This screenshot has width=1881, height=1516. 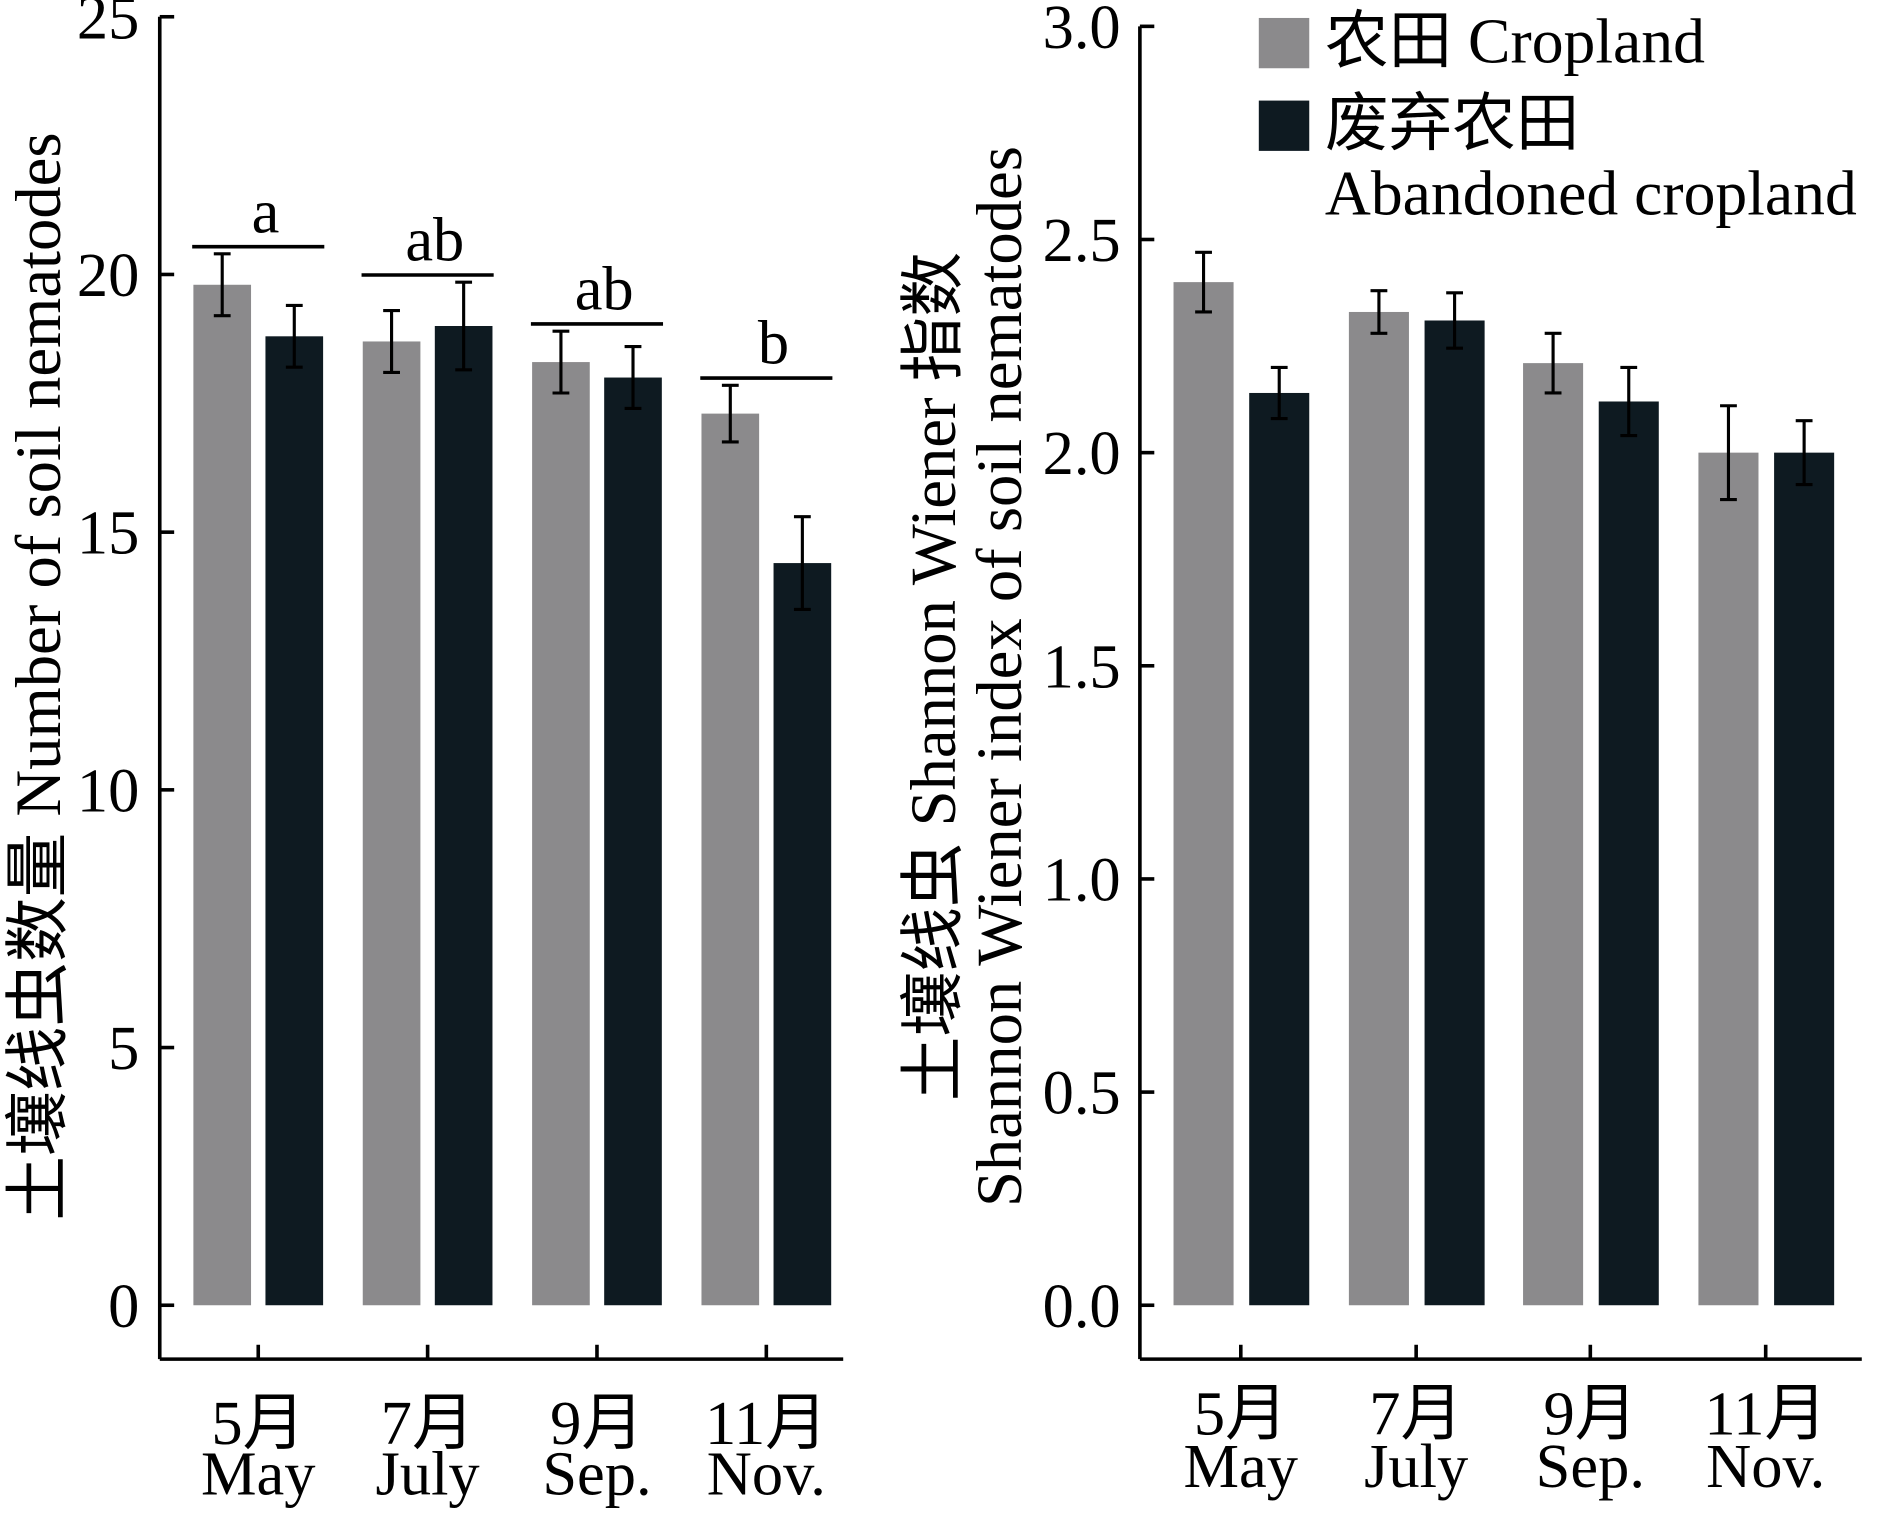 I want to click on legend-label: 废弃农田, so click(x=1452, y=123).